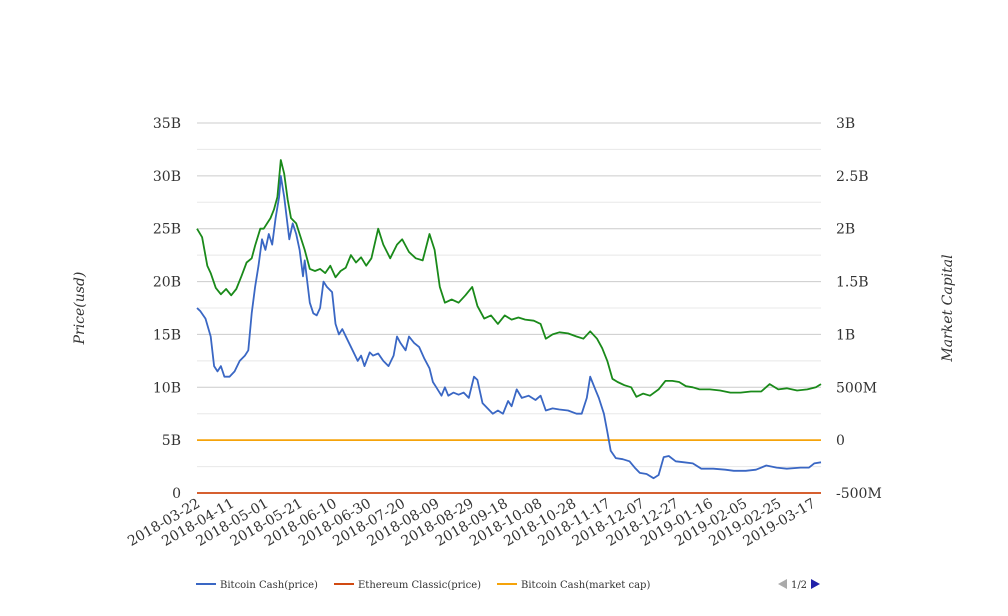 The width and height of the screenshot is (1008, 616). Describe the element at coordinates (419, 585) in the screenshot. I see `legend-label: Ethereum Classic(price)` at that location.